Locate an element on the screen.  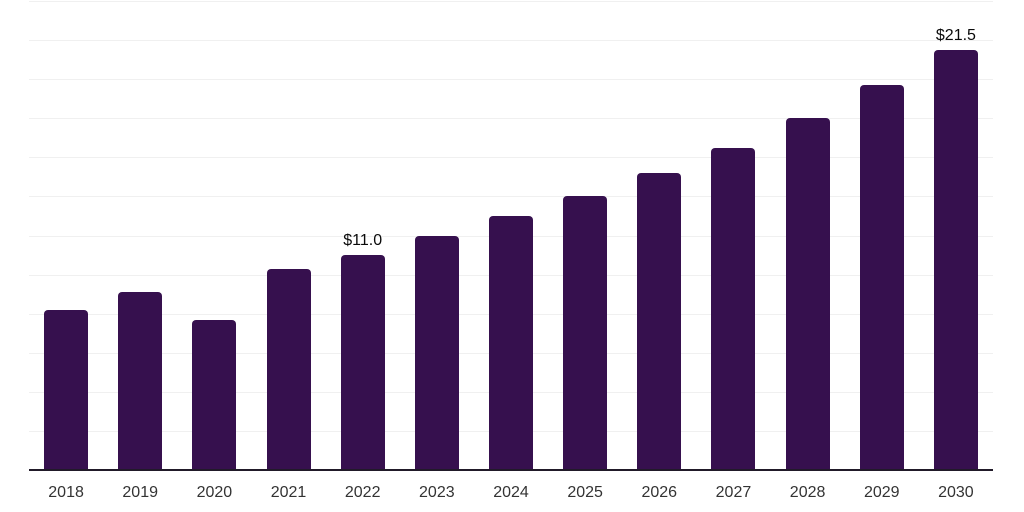
x-tick-label-2028: 2028 is located at coordinates (807, 492).